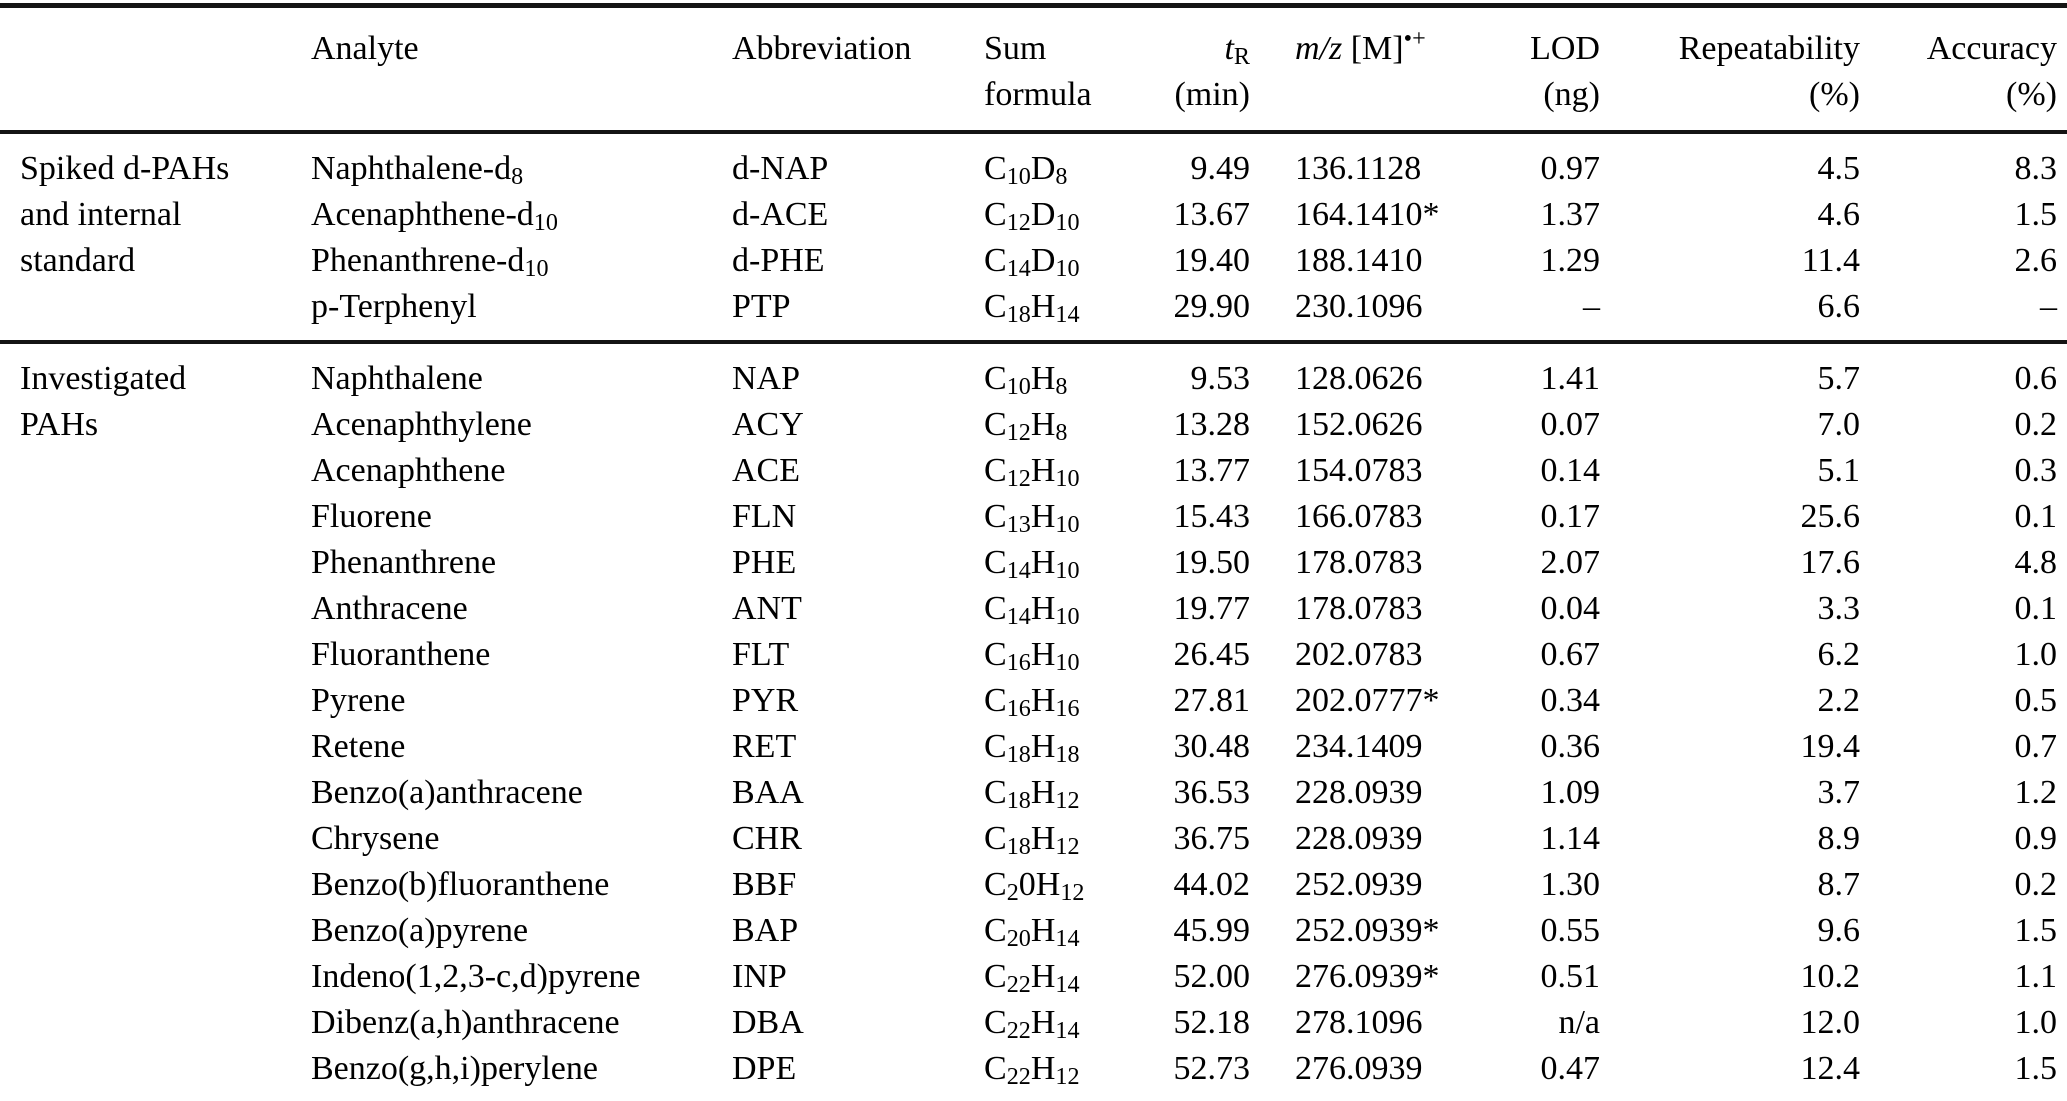 This screenshot has width=2067, height=1101. I want to click on repeatability-cell: 4.5, so click(1839, 168).